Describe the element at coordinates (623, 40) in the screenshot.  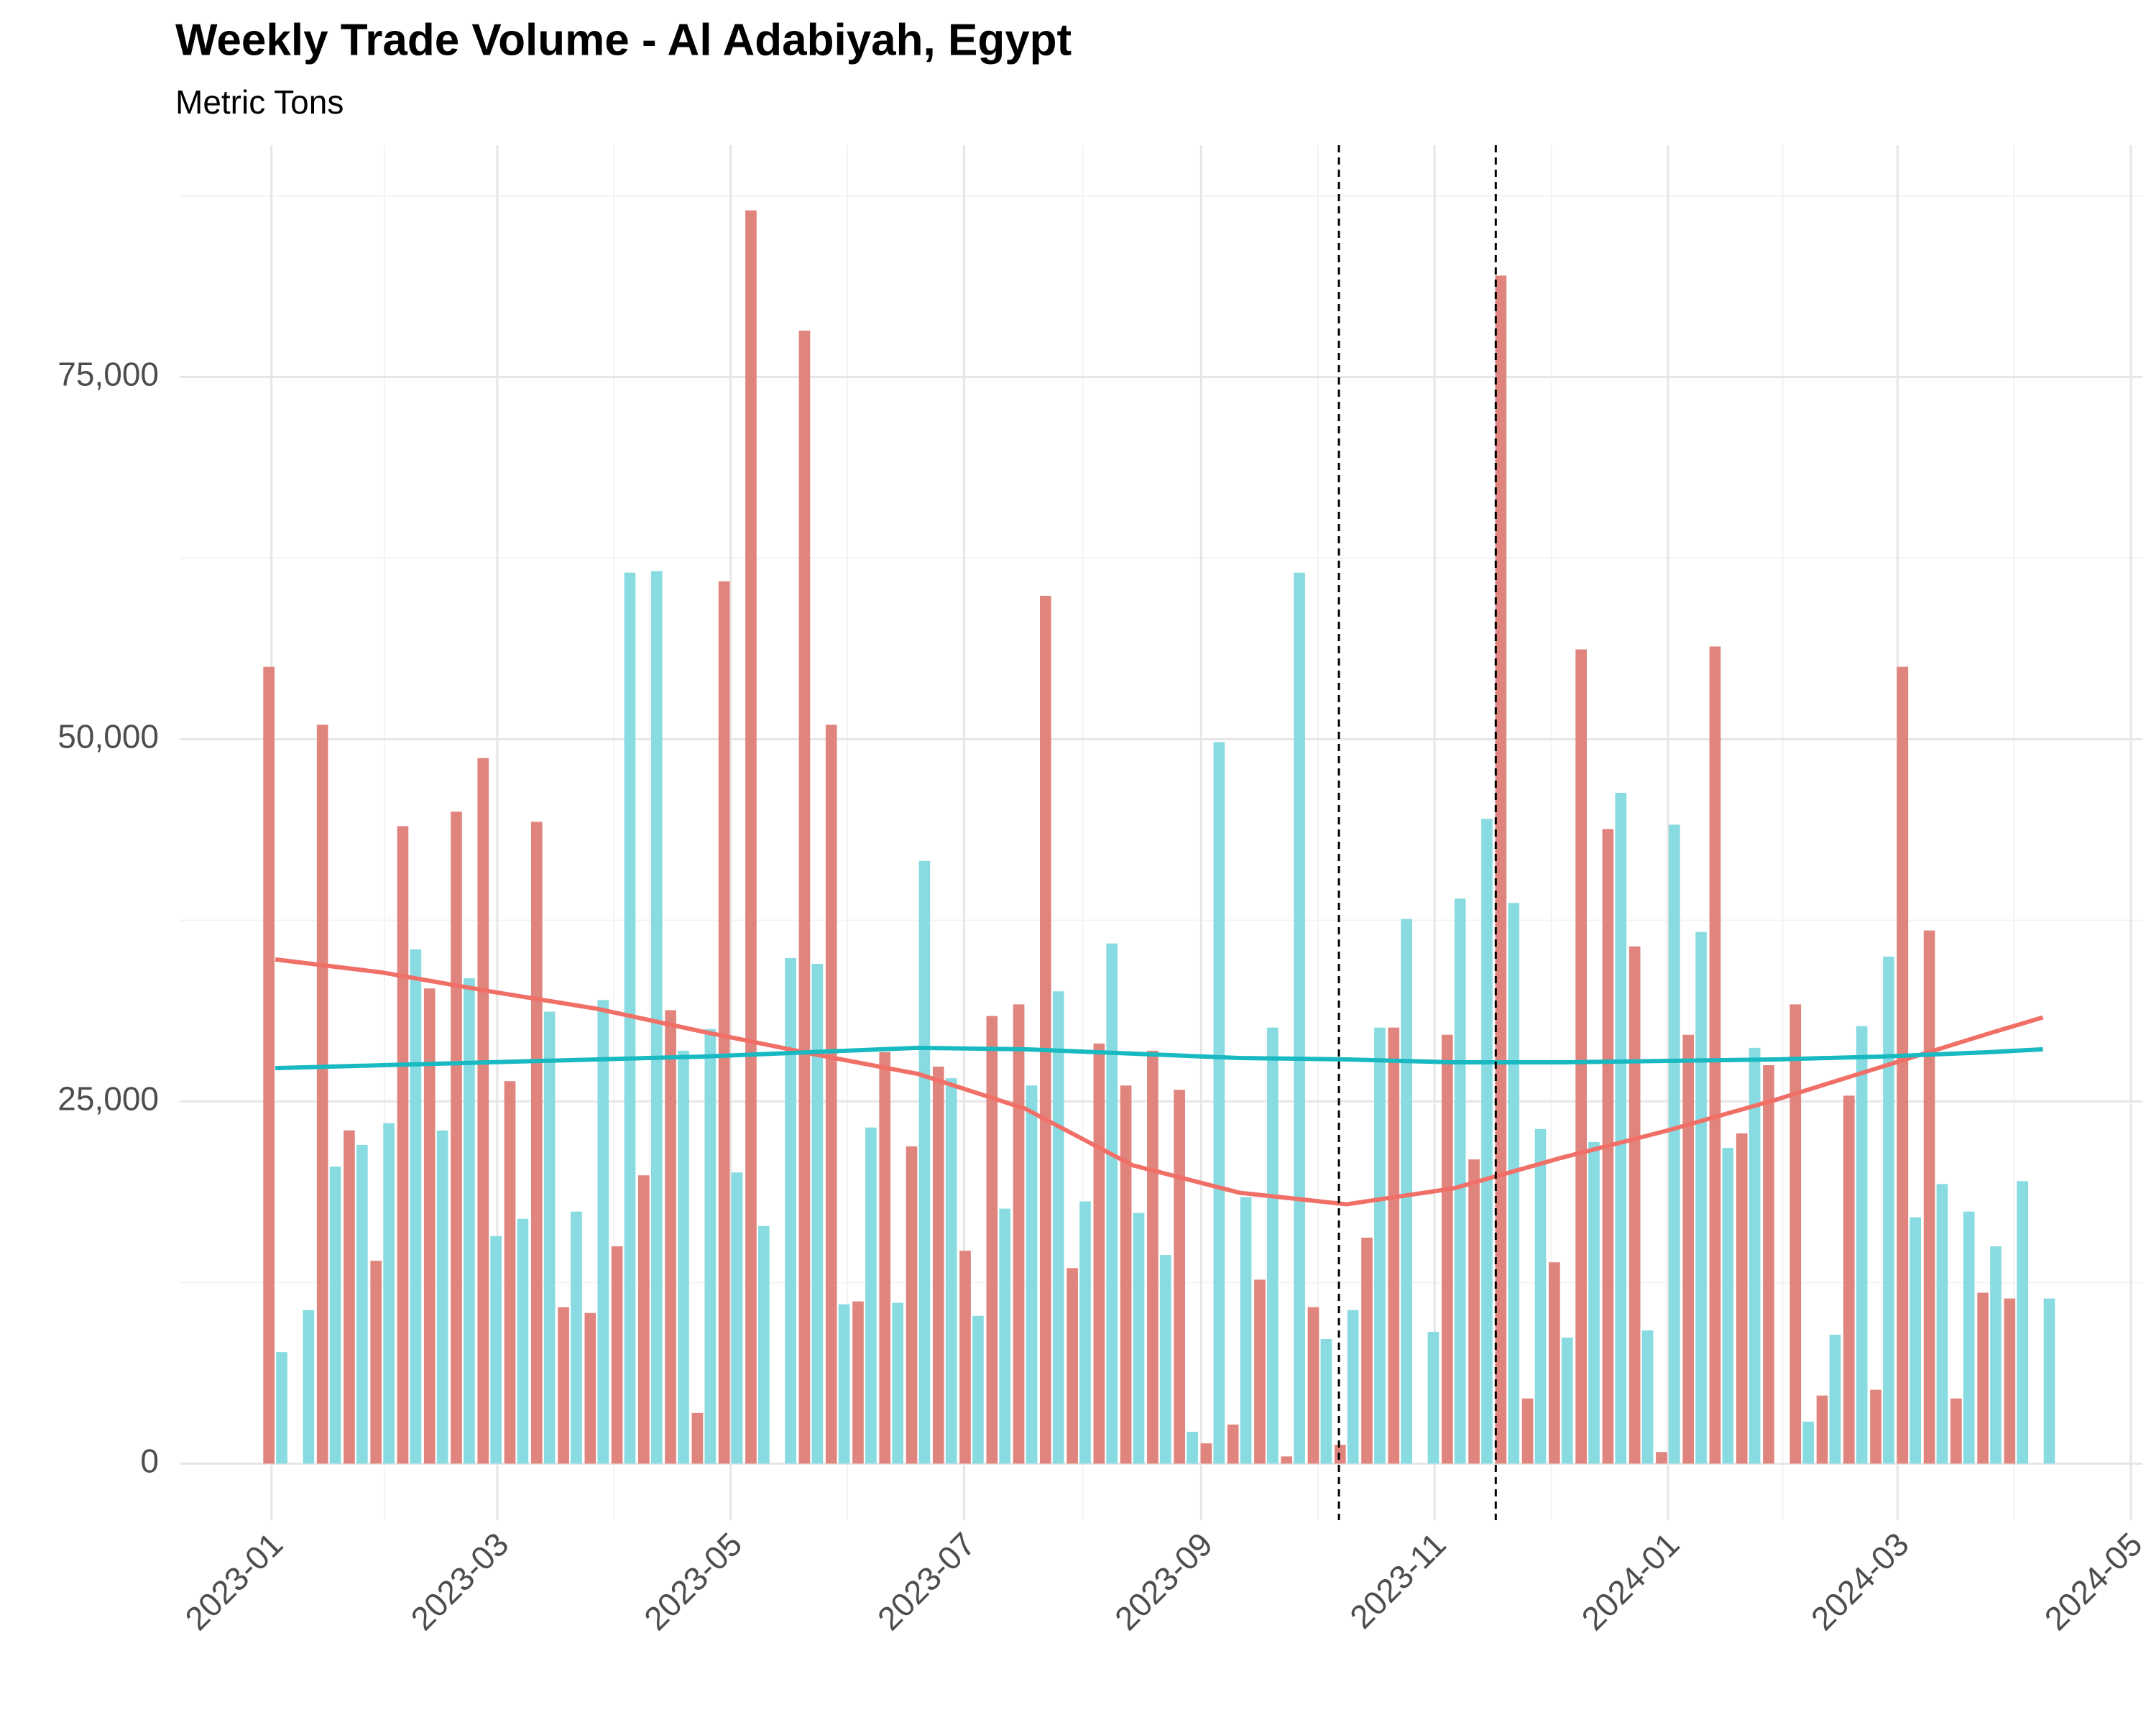
I see `chart-title: Weekly Trade Volume - Al Adabiyah, Egypt` at that location.